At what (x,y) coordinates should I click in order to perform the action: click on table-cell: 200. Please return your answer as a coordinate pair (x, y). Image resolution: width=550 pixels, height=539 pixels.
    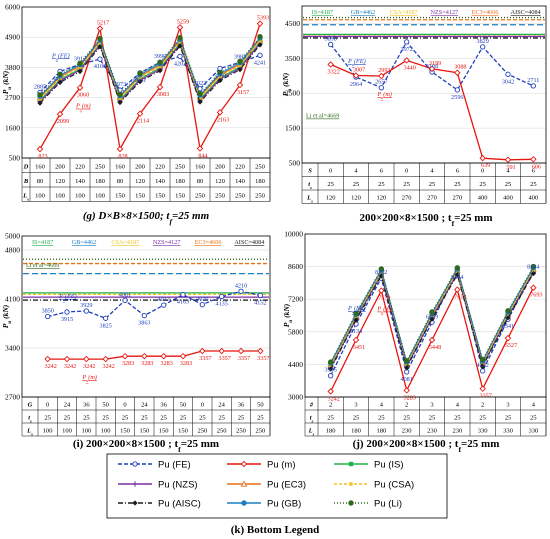
    Looking at the image, I should click on (60, 166).